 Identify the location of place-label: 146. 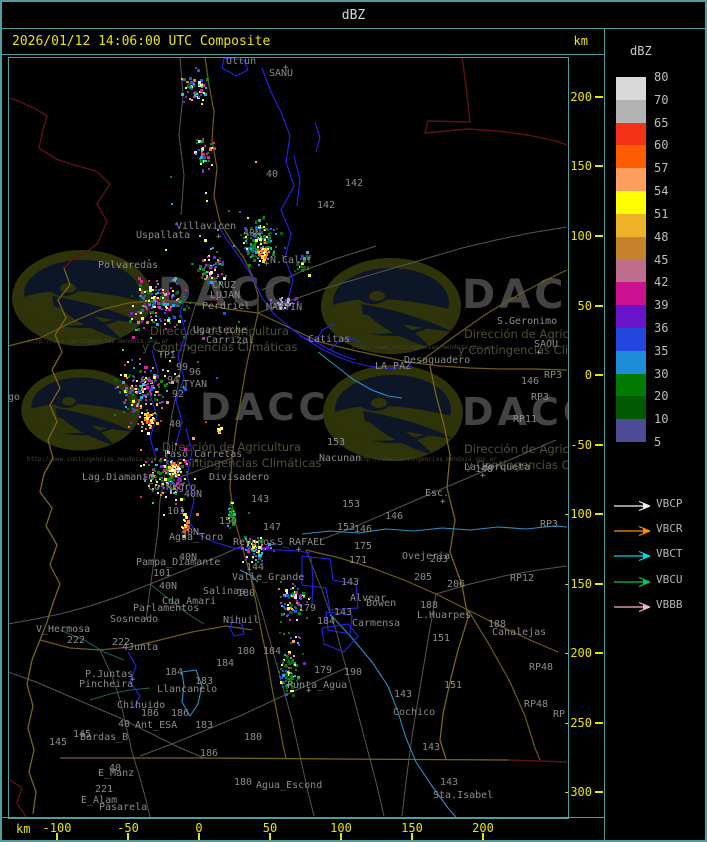
(363, 529).